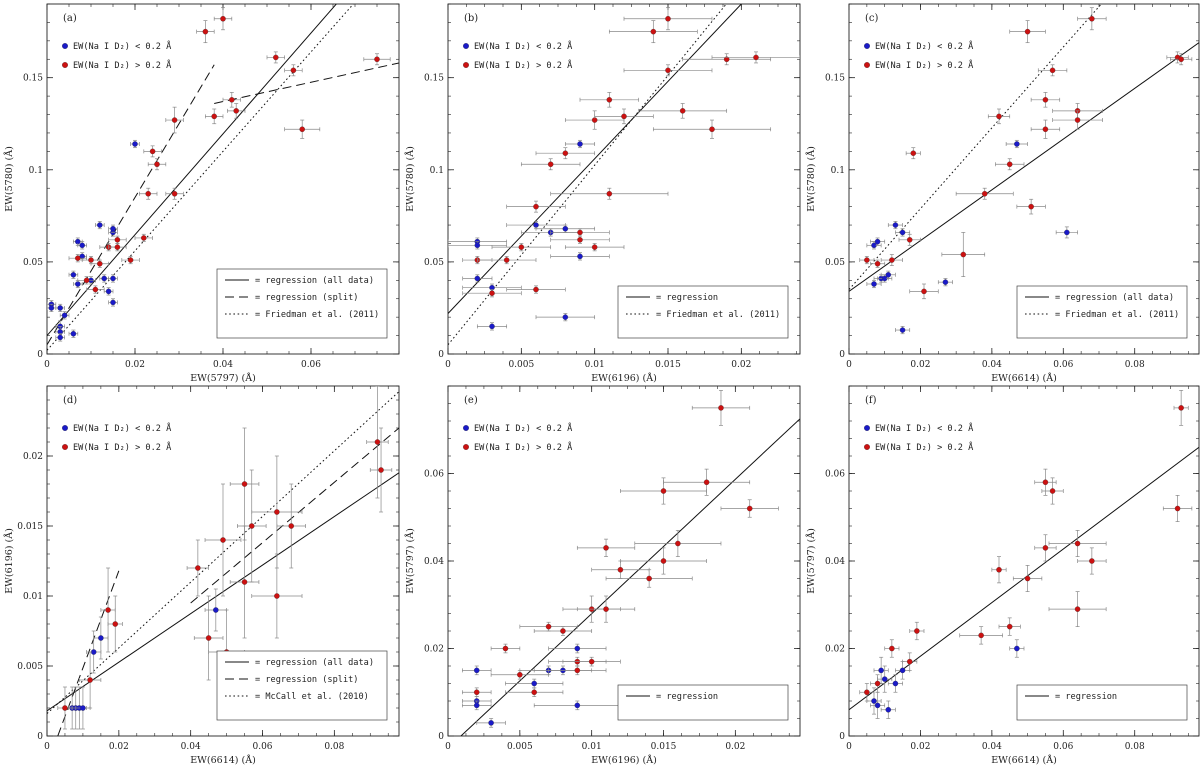 Image resolution: width=1200 pixels, height=766 pixels. Describe the element at coordinates (835, 475) in the screenshot. I see `panel-f-ytick-label: 0.06` at that location.